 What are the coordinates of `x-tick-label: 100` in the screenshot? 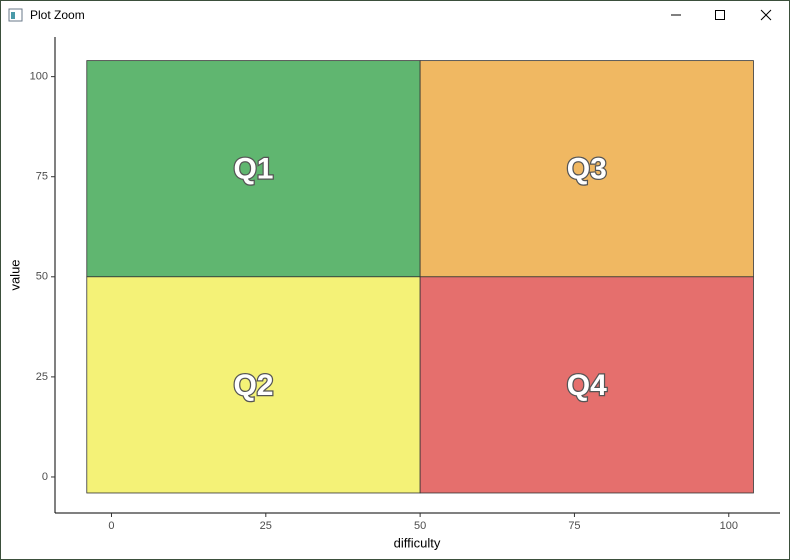 It's located at (729, 526).